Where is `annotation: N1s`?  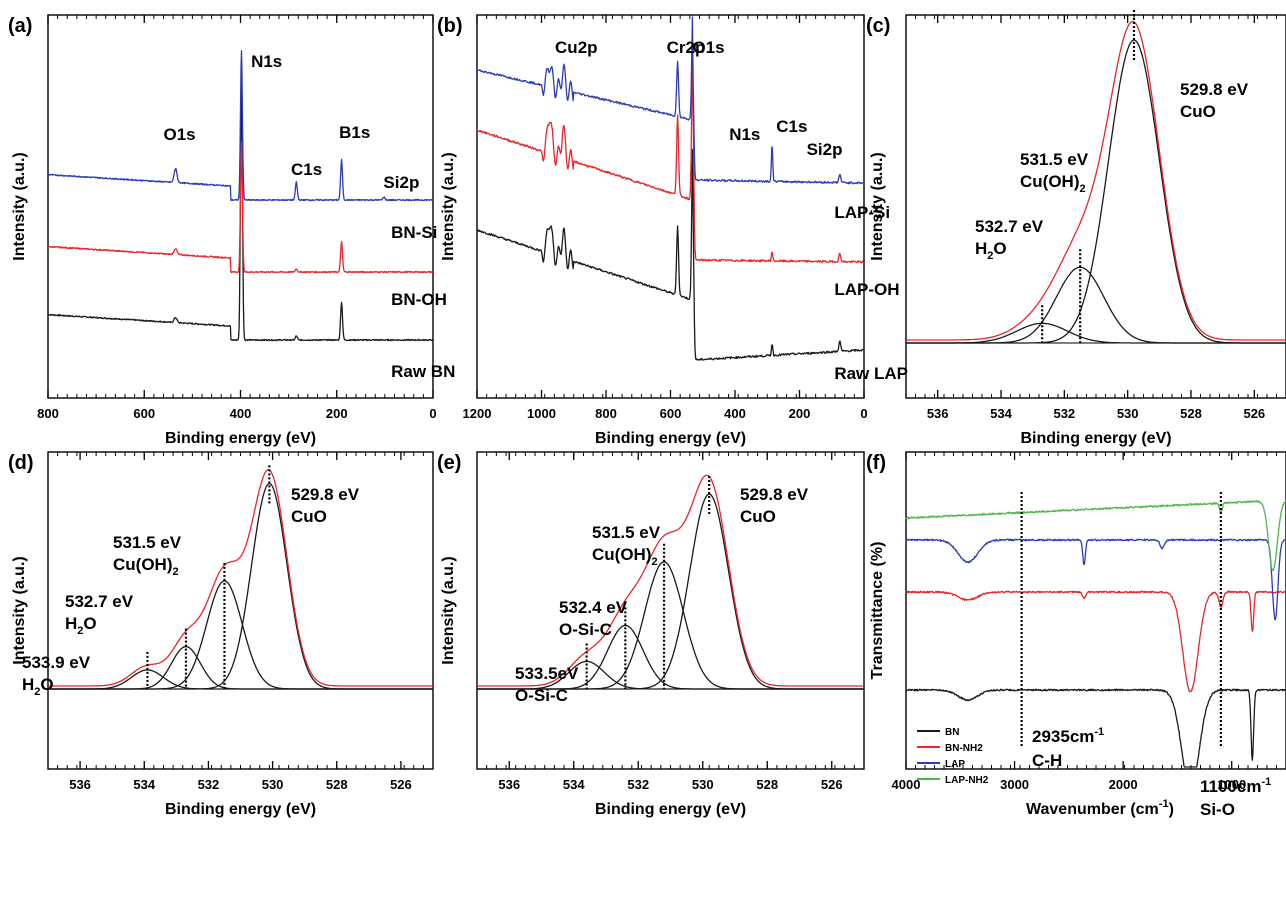
annotation: N1s is located at coordinates (266, 61).